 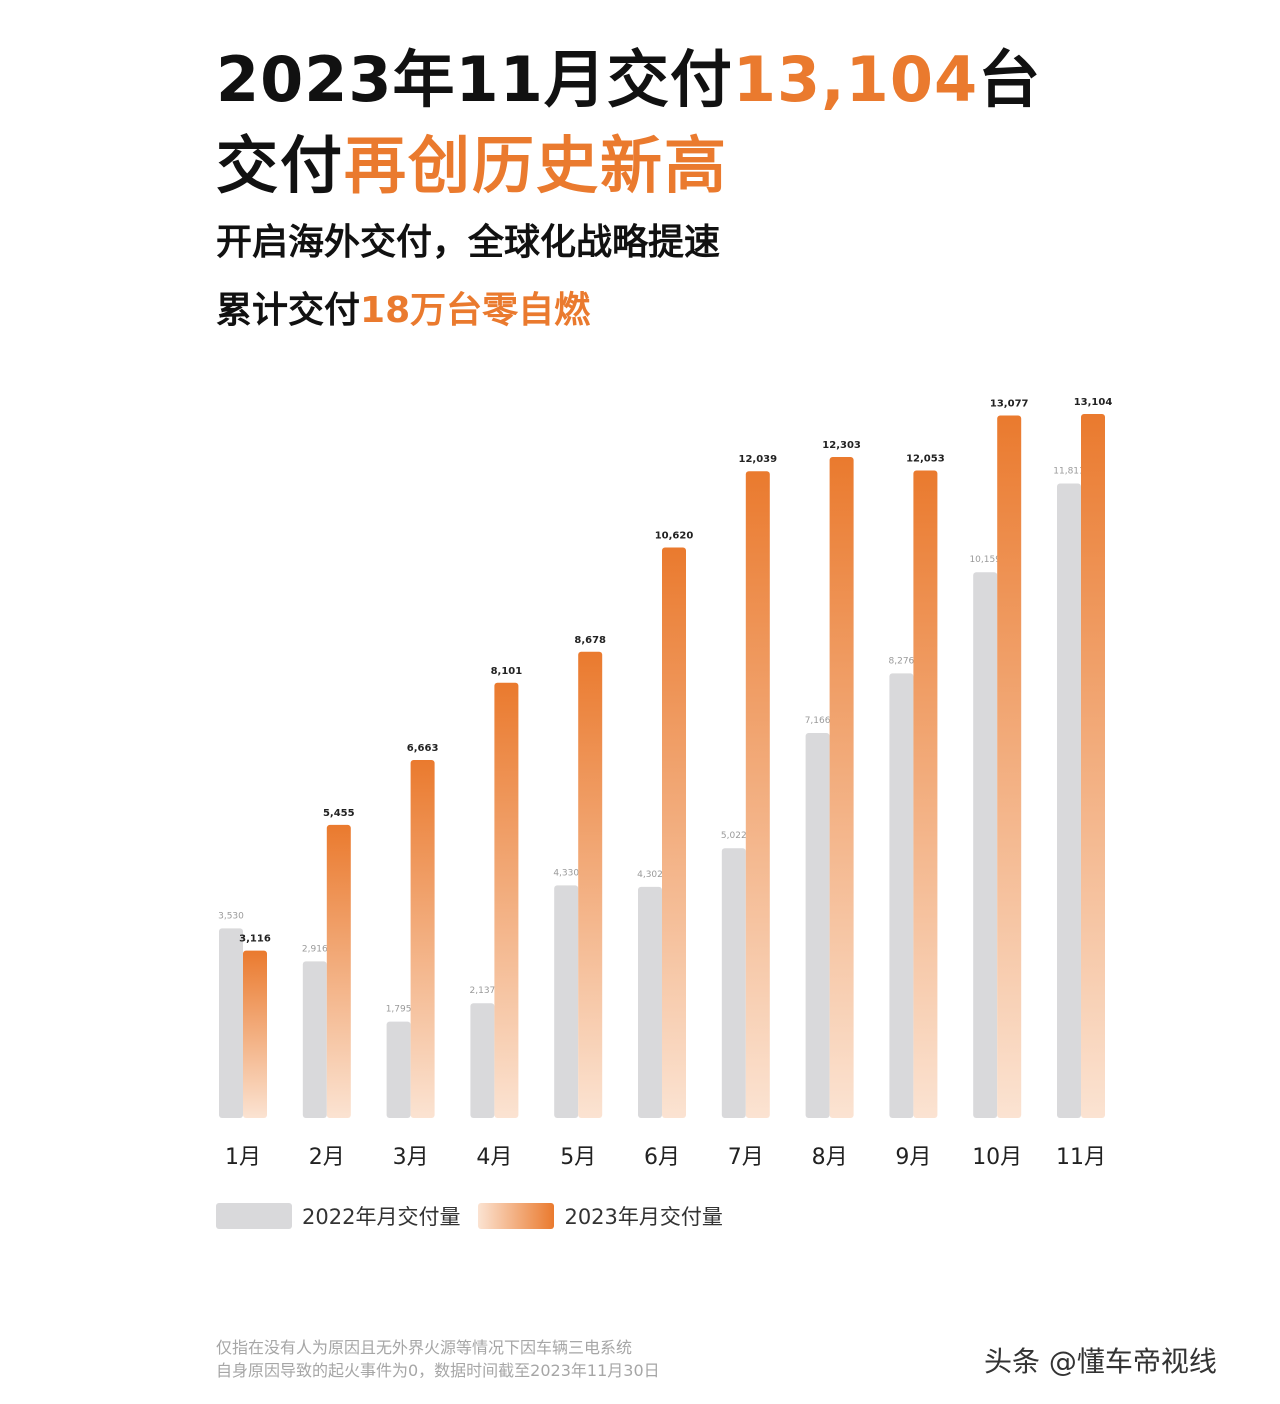 What do you see at coordinates (423, 748) in the screenshot?
I see `label-2023-3: 6,663` at bounding box center [423, 748].